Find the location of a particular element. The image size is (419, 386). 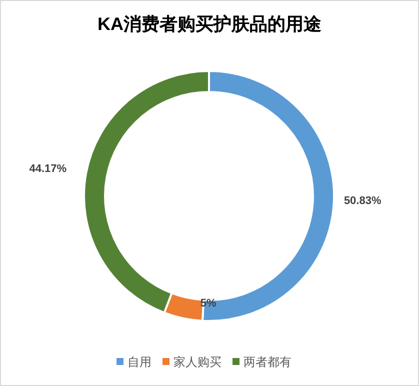

legend-label: 自用 is located at coordinates (140, 362).